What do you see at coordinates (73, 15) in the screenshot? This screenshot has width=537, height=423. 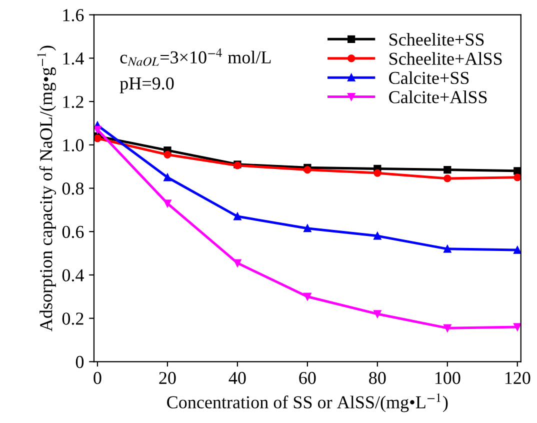 I see `y-tick-label: 1.6` at bounding box center [73, 15].